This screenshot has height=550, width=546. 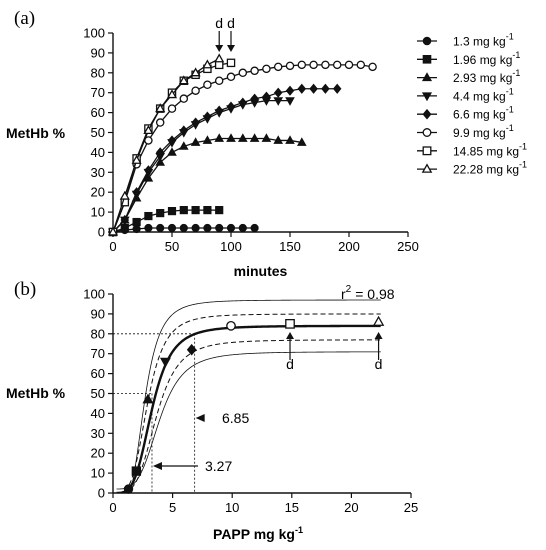 What do you see at coordinates (490, 149) in the screenshot?
I see `legend-label-6: 14.85 mg kg-1` at bounding box center [490, 149].